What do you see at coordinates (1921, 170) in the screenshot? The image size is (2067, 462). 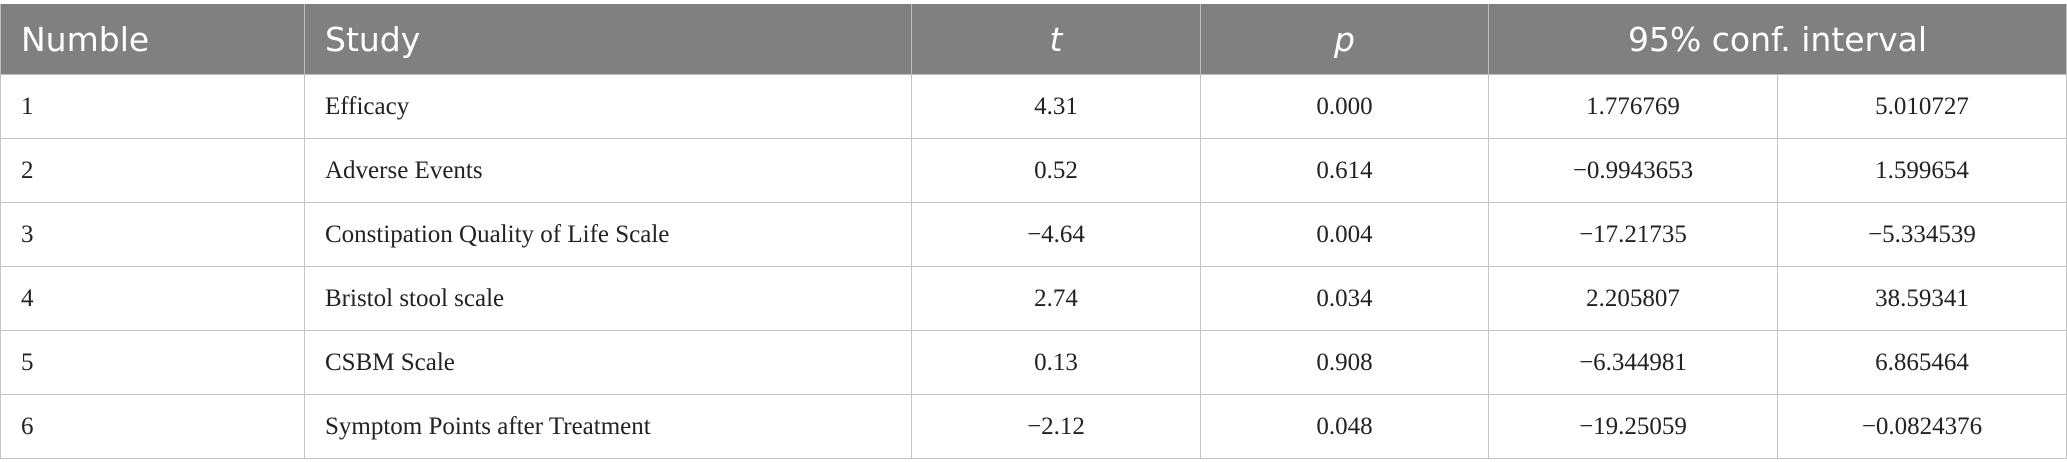 I see `table-cell: 1.599654` at bounding box center [1921, 170].